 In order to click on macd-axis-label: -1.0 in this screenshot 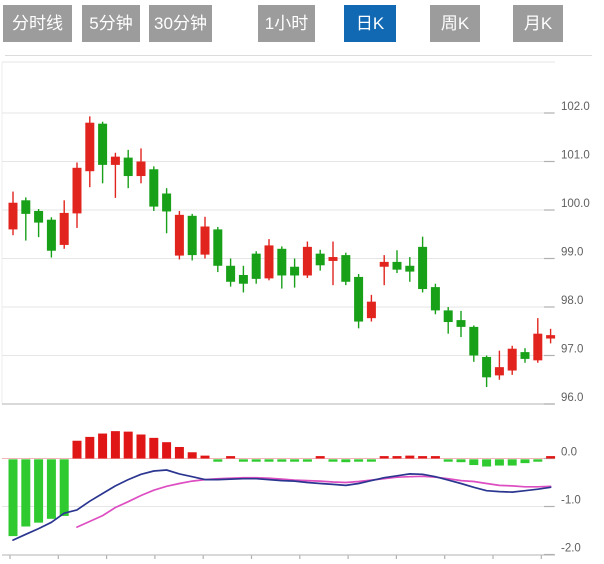, I will do `click(571, 501)`.